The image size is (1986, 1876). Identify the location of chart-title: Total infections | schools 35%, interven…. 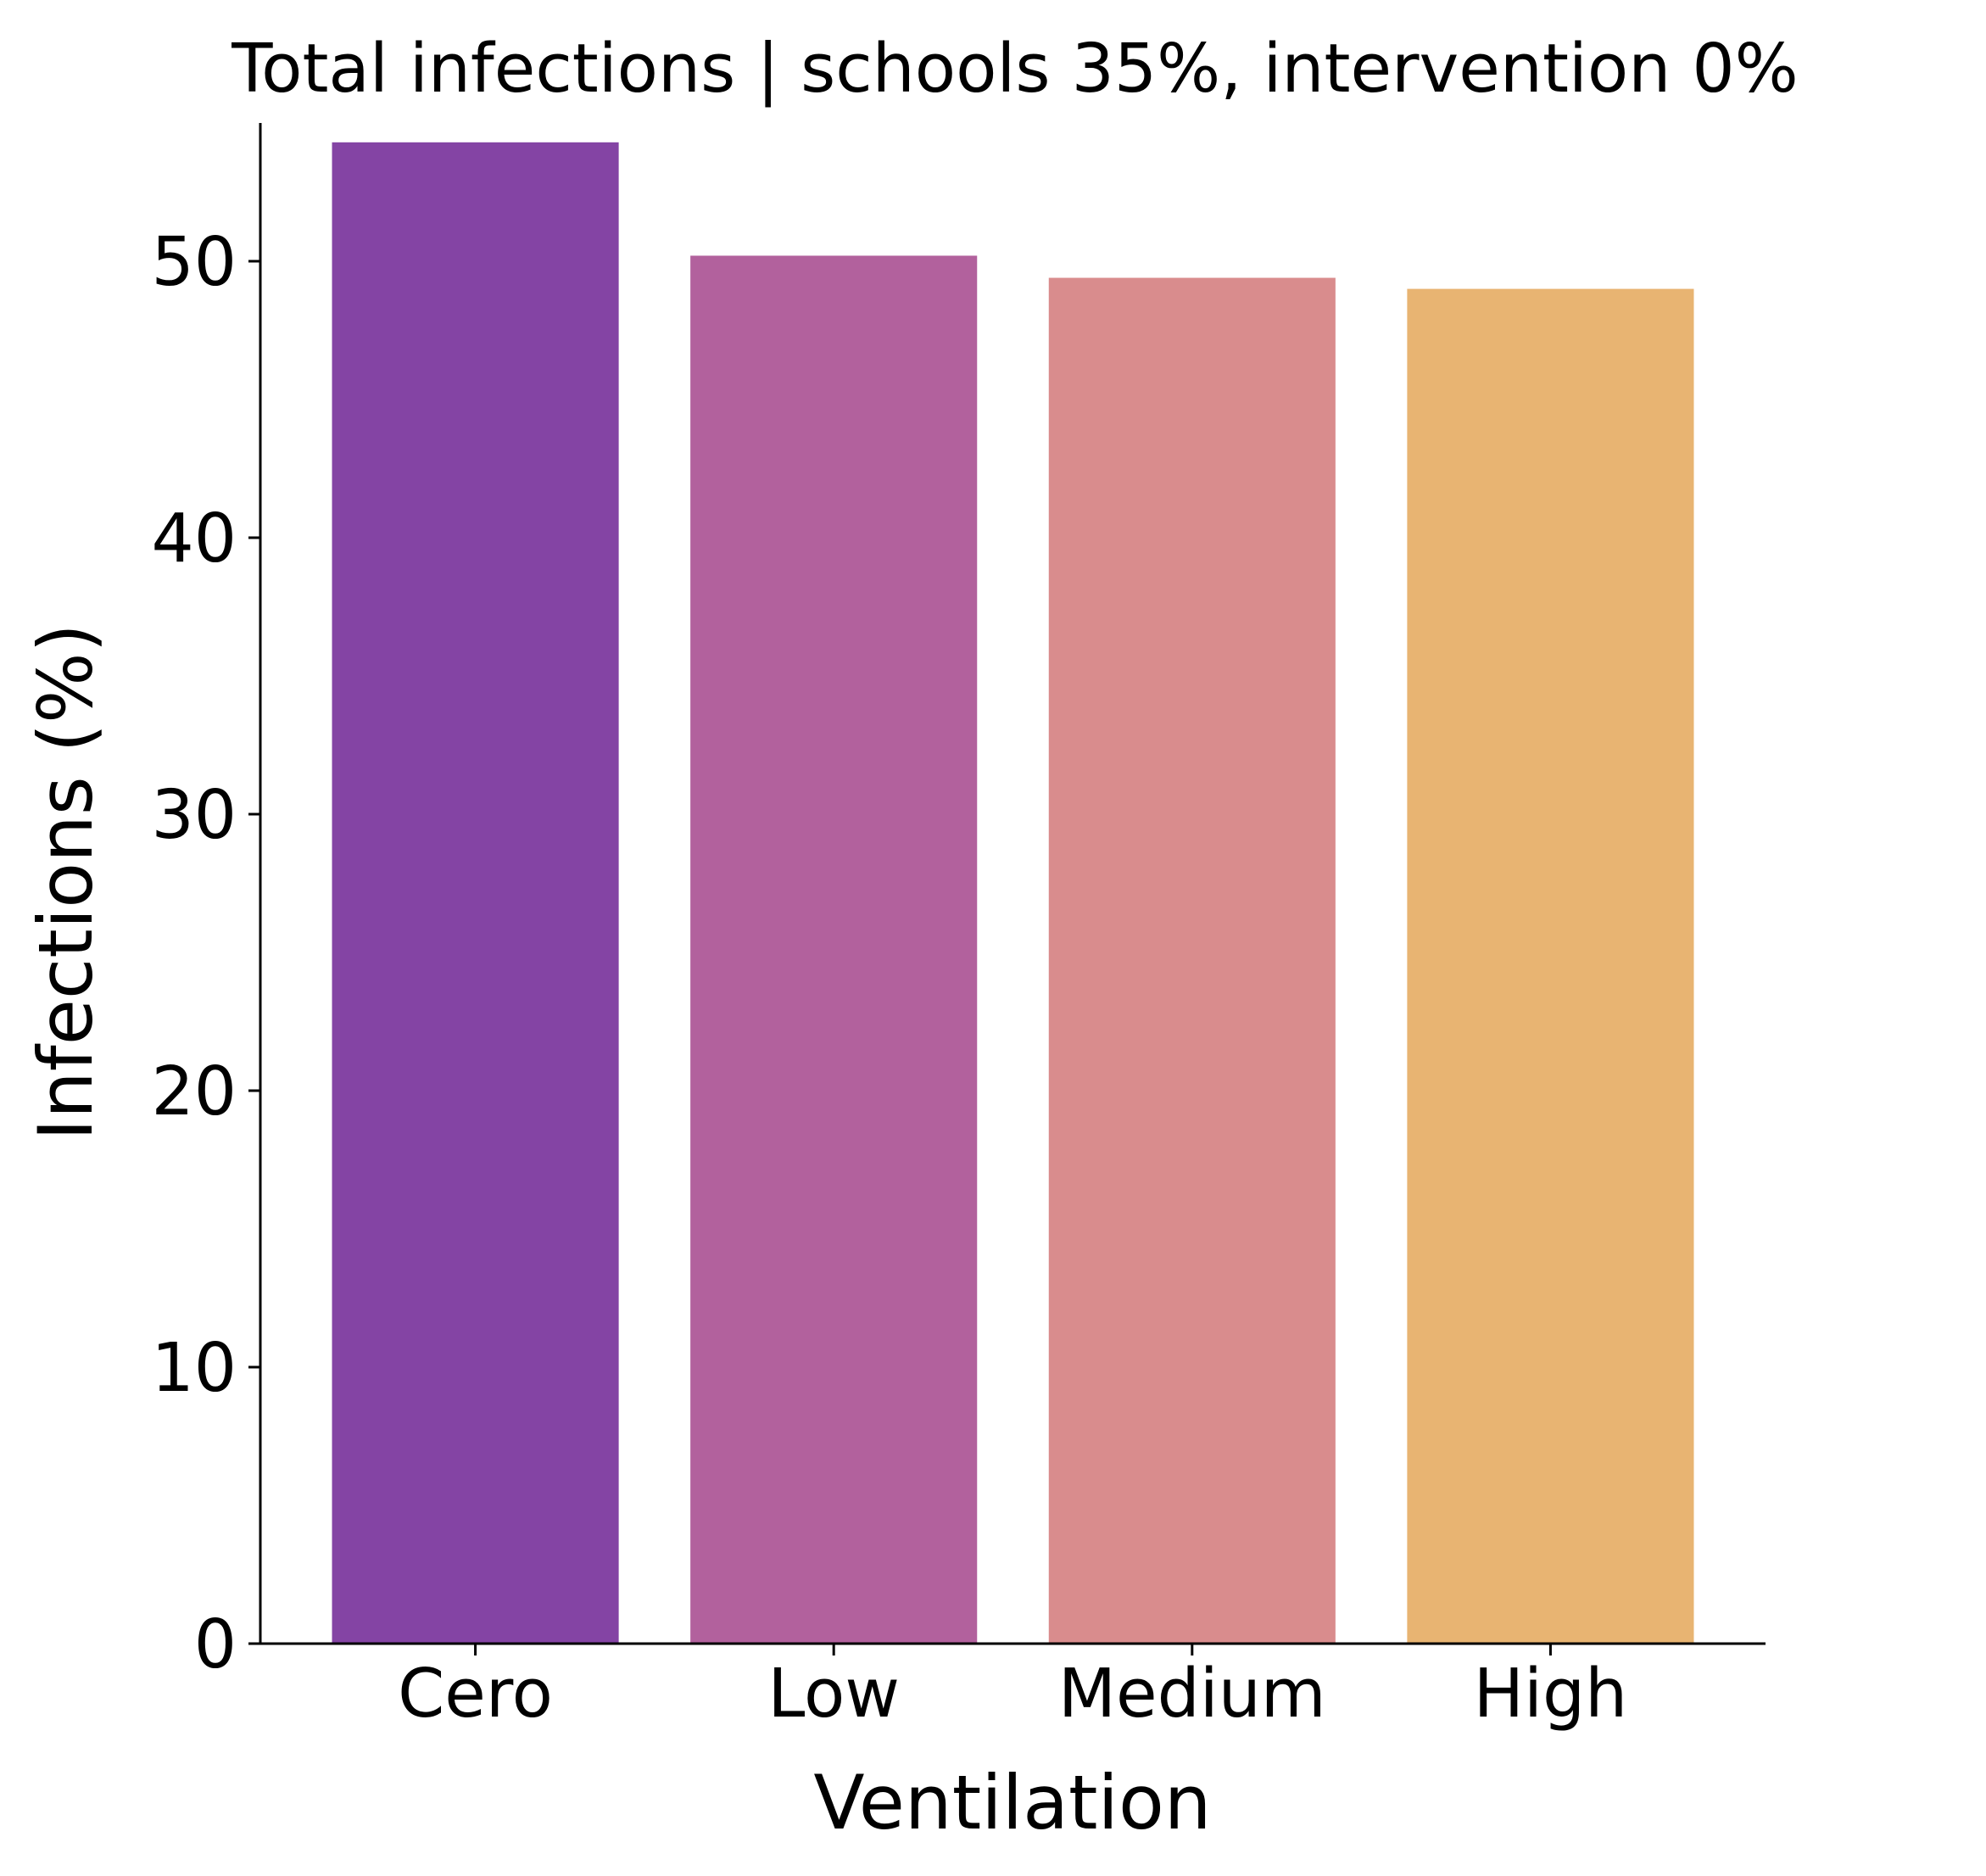
(1014, 69).